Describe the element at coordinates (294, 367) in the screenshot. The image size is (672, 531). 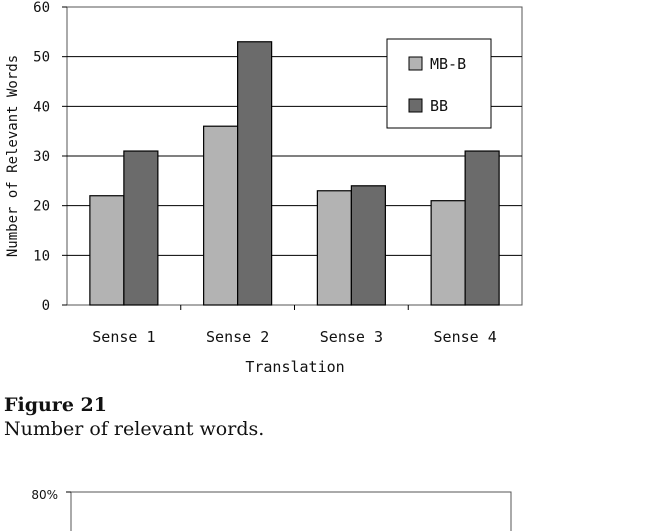
I see `x-axis-label: Translation` at that location.